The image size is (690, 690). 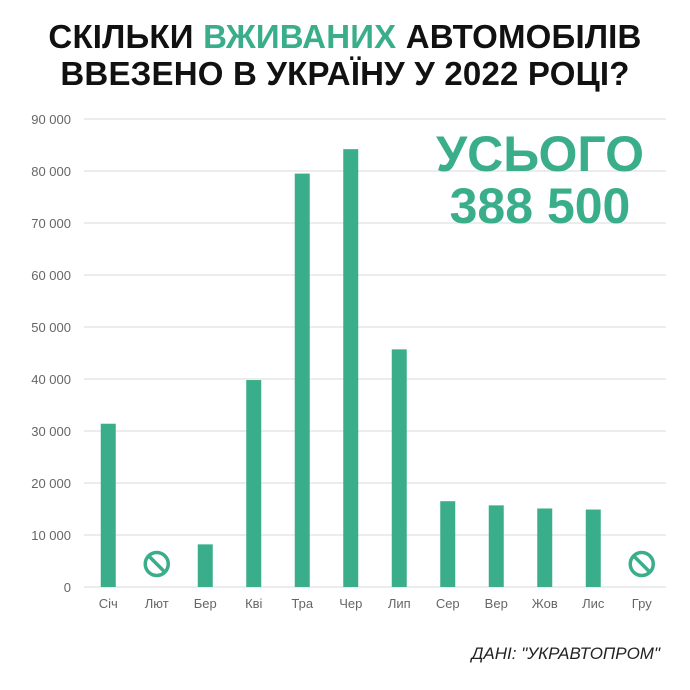 What do you see at coordinates (540, 206) in the screenshot?
I see `total-value: 388 500` at bounding box center [540, 206].